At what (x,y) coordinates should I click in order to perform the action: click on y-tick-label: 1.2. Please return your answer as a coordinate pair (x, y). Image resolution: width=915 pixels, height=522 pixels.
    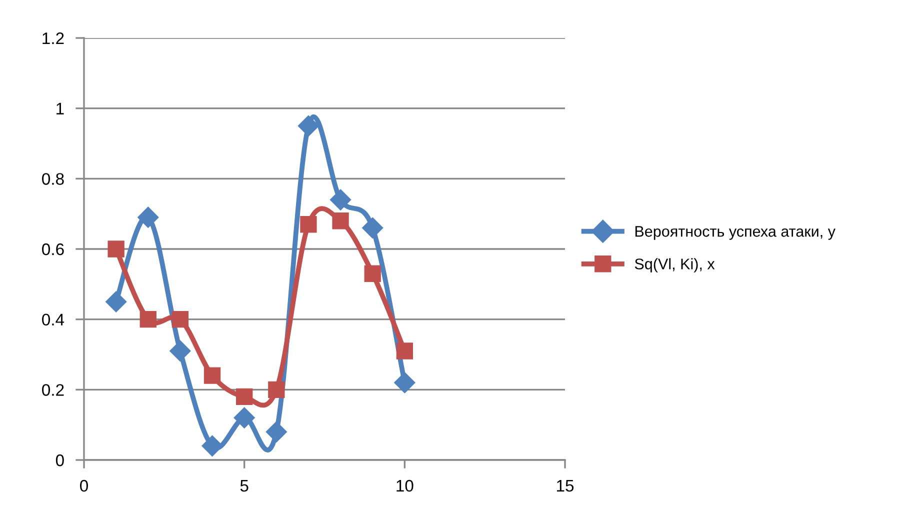
    Looking at the image, I should click on (53, 38).